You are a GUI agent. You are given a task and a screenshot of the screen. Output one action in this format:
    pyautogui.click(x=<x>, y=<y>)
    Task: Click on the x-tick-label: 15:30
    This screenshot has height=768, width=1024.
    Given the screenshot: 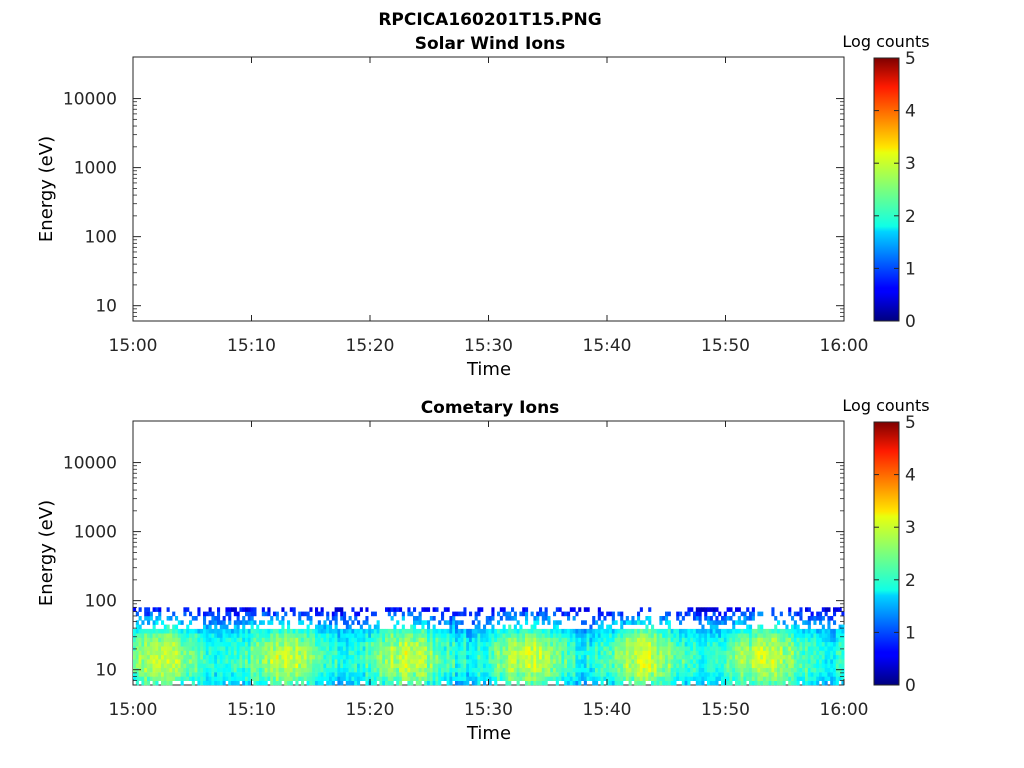 What is the action you would take?
    pyautogui.click(x=488, y=346)
    